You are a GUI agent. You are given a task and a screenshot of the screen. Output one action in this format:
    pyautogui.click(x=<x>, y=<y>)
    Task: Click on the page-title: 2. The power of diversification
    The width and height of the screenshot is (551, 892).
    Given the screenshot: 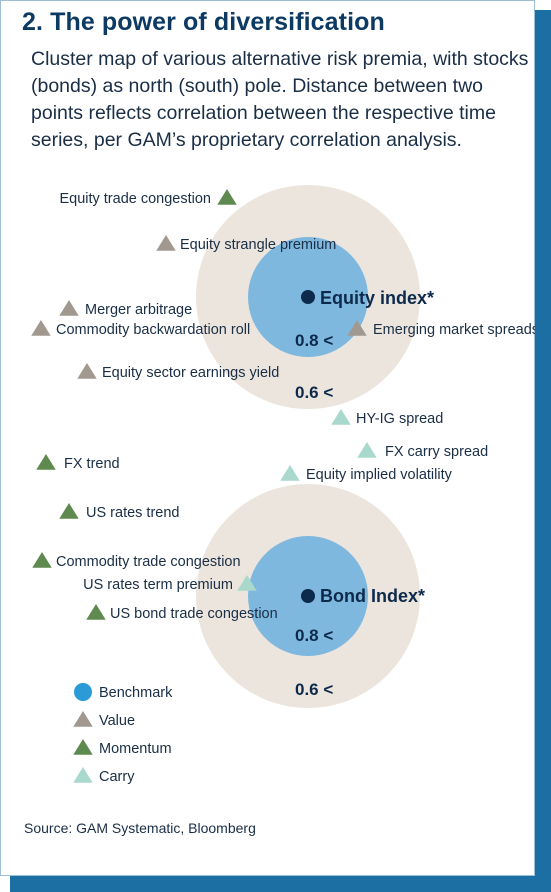 What is the action you would take?
    pyautogui.click(x=203, y=22)
    